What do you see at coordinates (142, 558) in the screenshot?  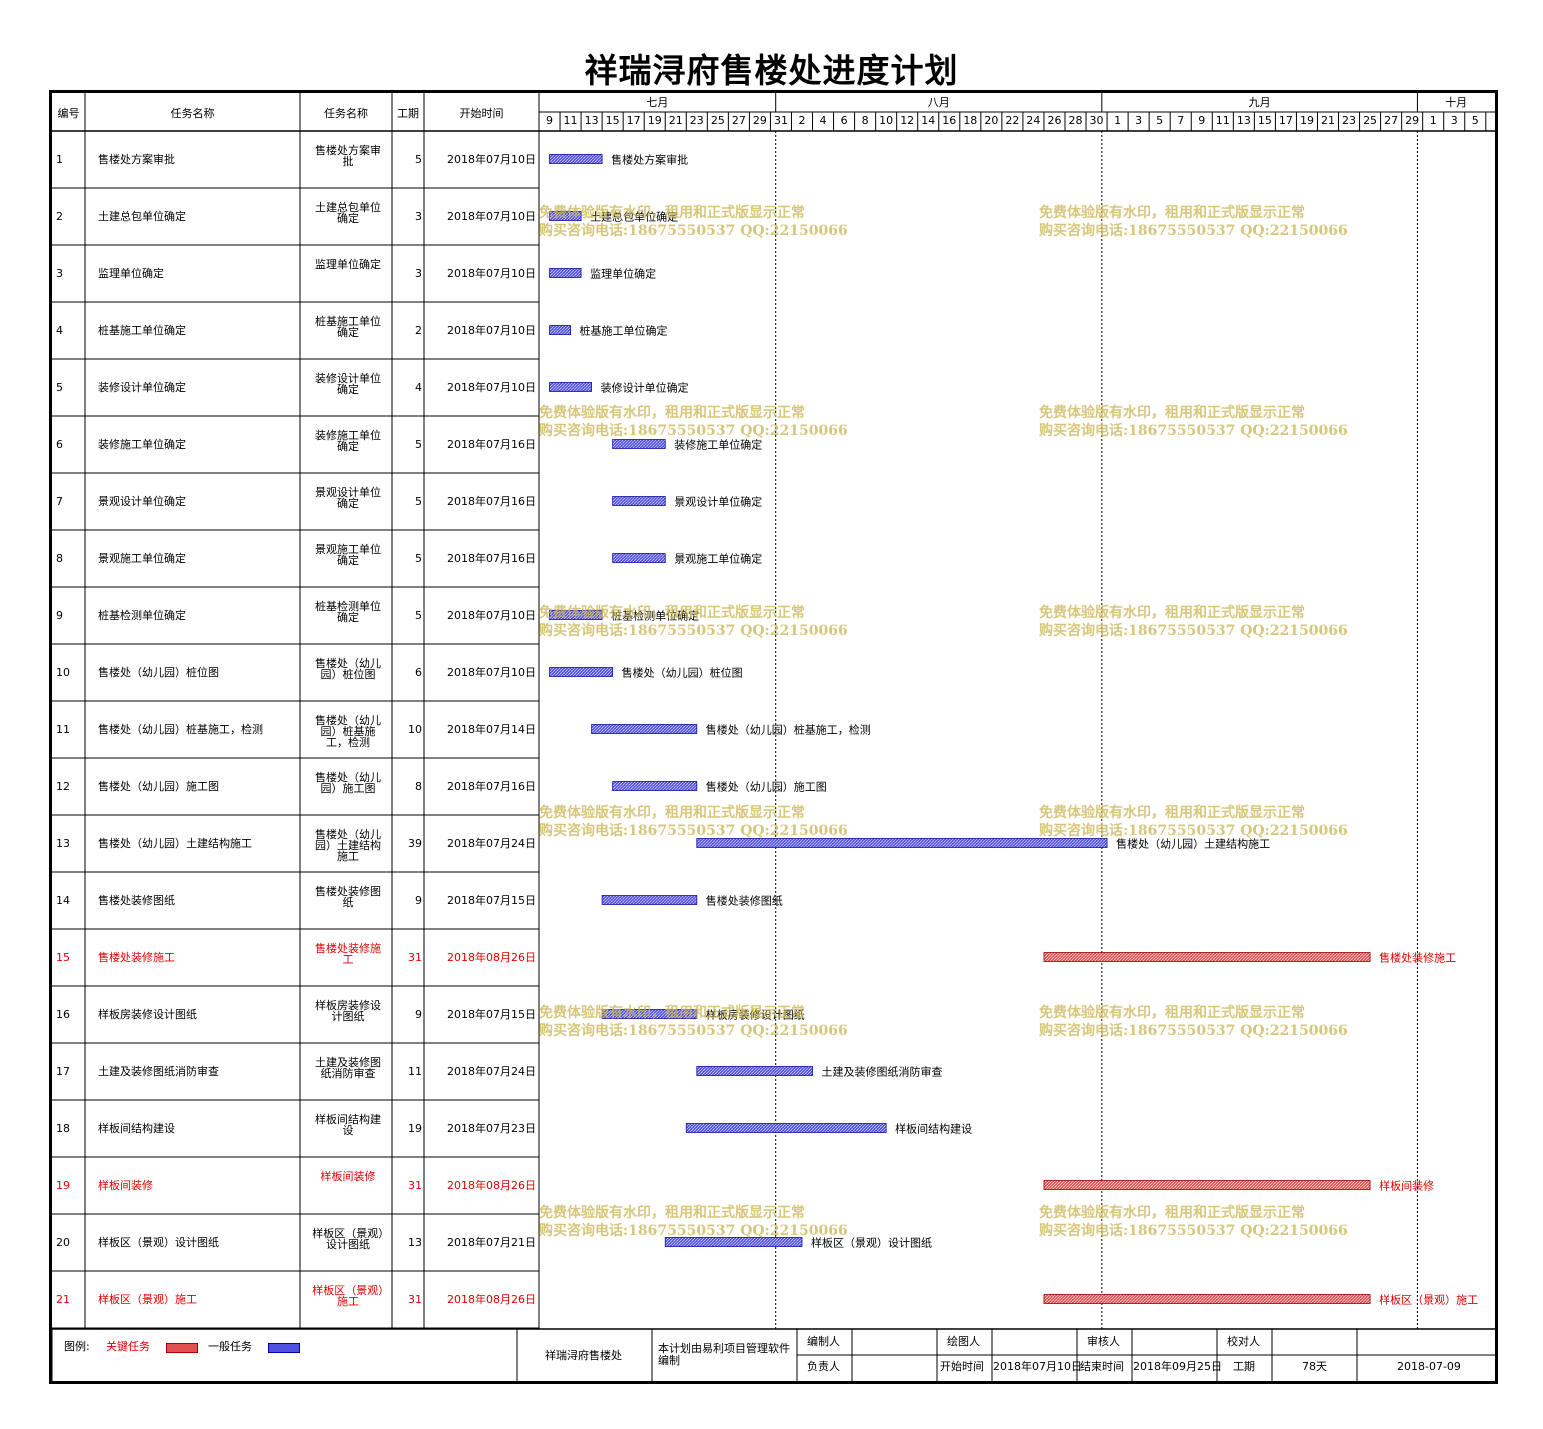 I see `task-name: 景观施工单位确定` at bounding box center [142, 558].